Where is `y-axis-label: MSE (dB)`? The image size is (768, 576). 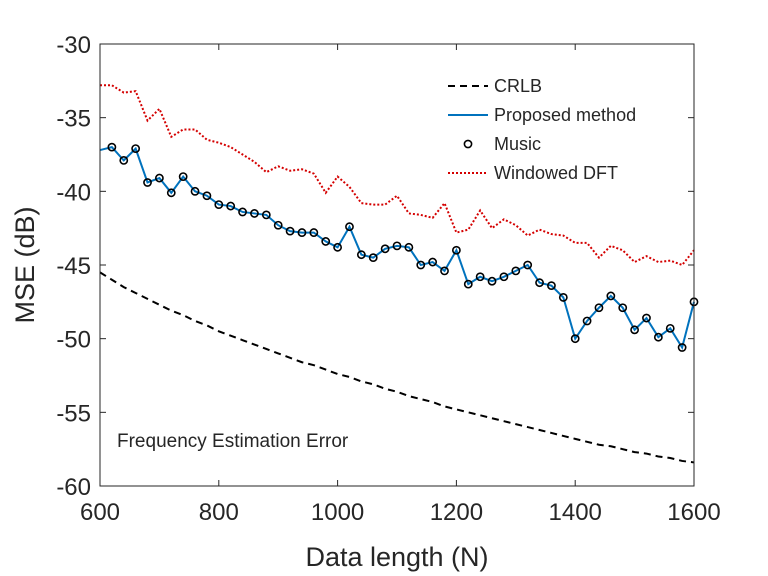 y-axis-label: MSE (dB) is located at coordinates (25, 264).